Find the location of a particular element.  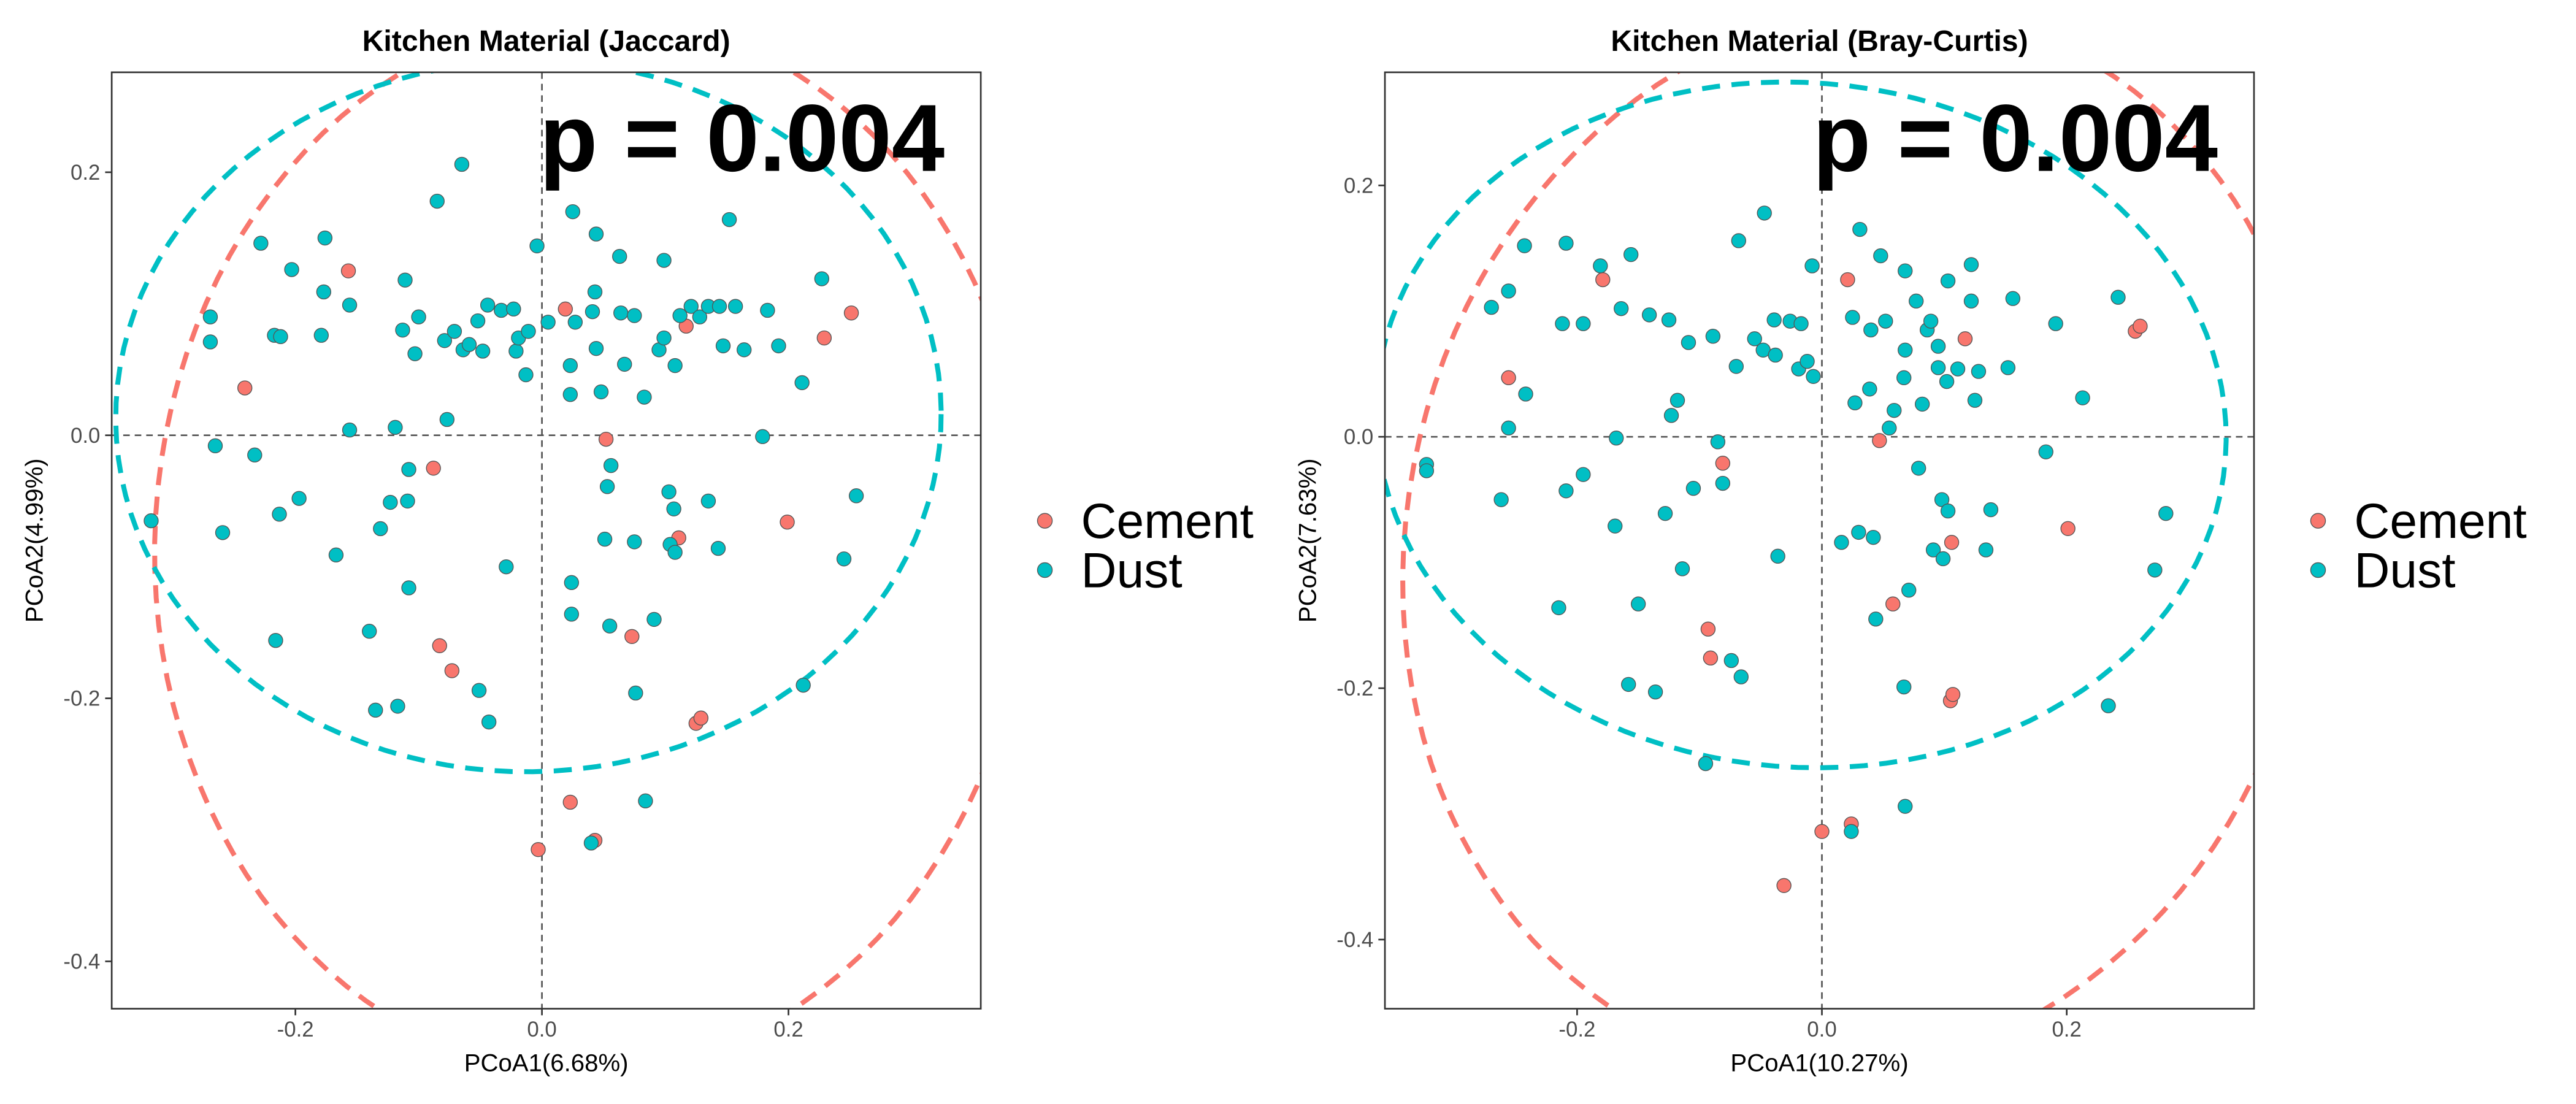

chart-title: Kitchen Material (Bray-Curtis) is located at coordinates (1819, 41).